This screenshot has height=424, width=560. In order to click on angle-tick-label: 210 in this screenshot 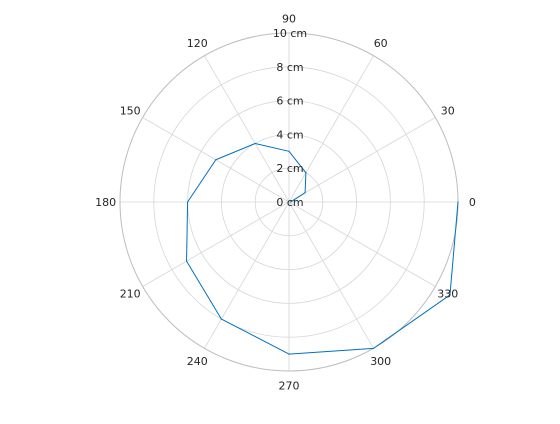, I will do `click(130, 294)`.